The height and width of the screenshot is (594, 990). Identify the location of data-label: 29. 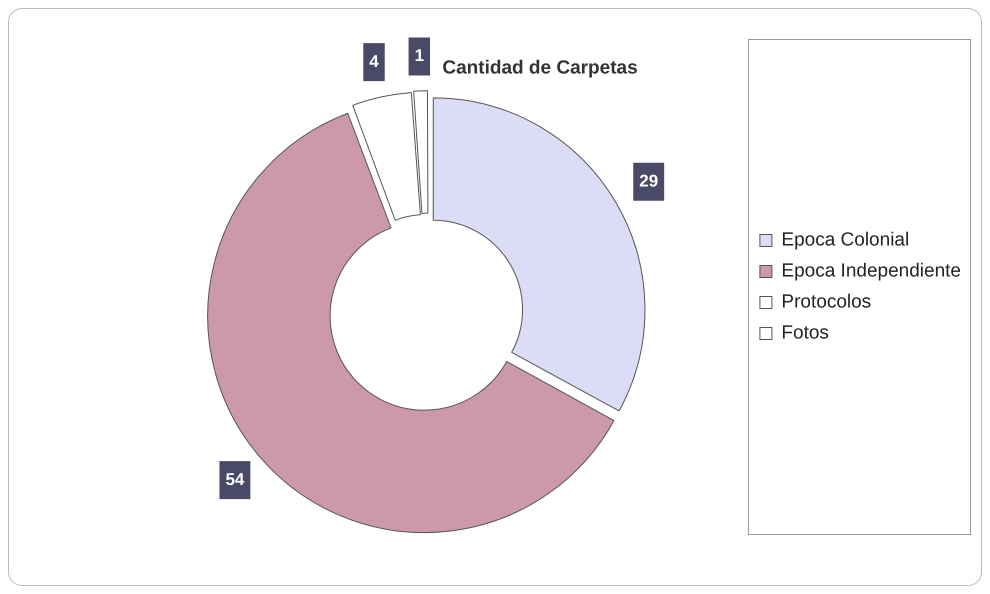
(648, 180).